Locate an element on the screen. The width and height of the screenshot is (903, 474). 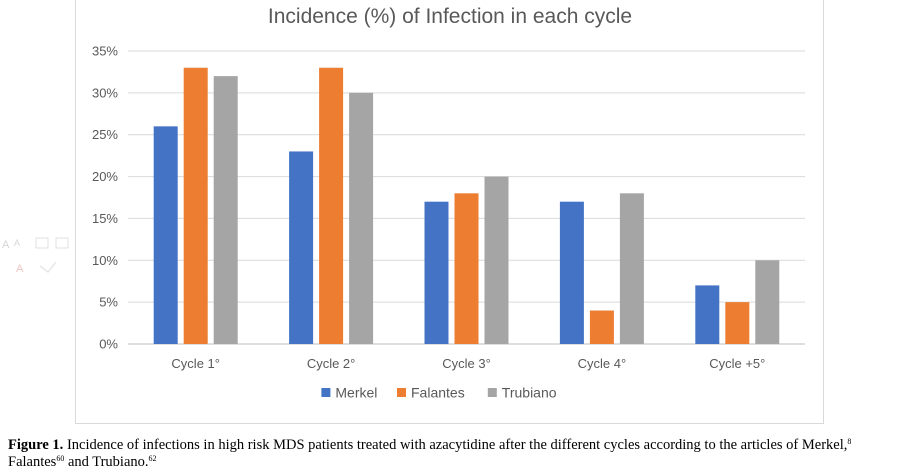
y-tick-label: 35% is located at coordinates (105, 51).